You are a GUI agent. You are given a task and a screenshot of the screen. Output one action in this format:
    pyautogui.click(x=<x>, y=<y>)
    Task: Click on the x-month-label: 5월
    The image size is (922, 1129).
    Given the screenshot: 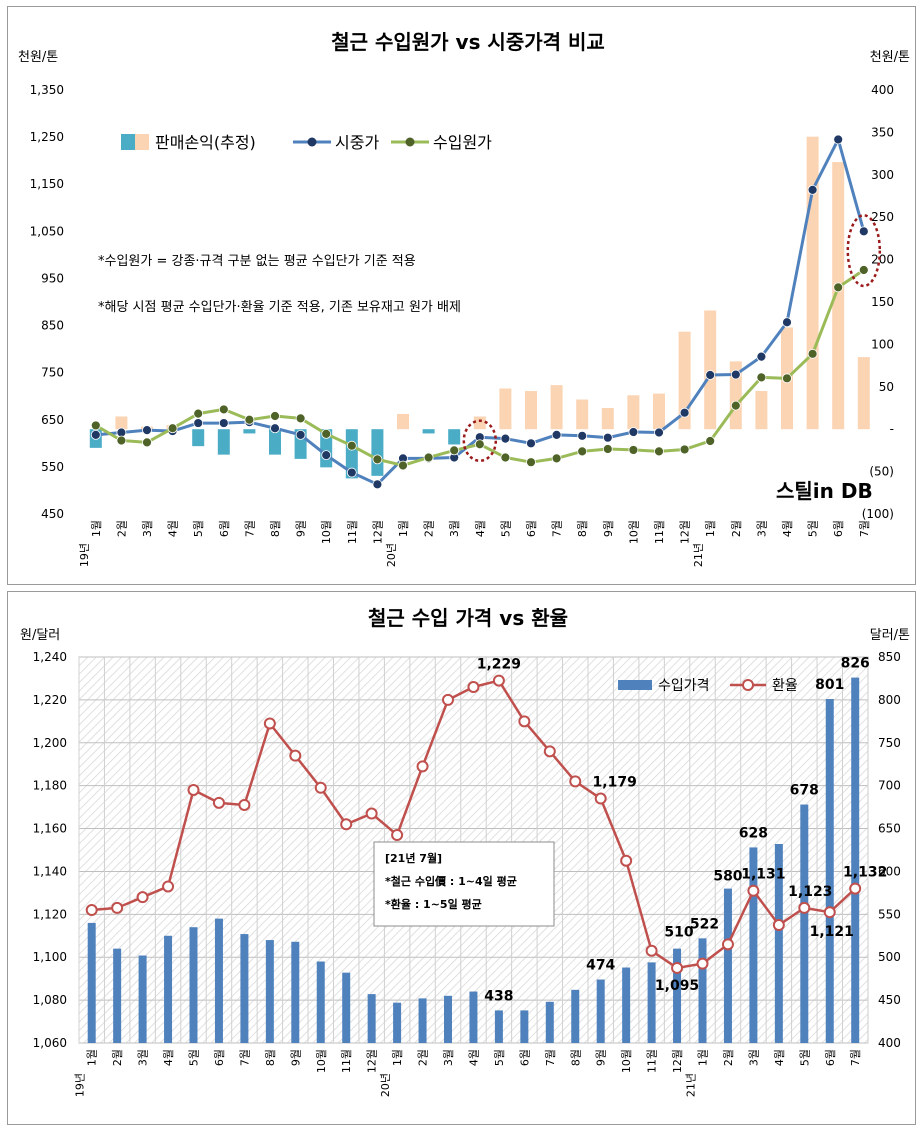 What is the action you would take?
    pyautogui.click(x=499, y=1057)
    